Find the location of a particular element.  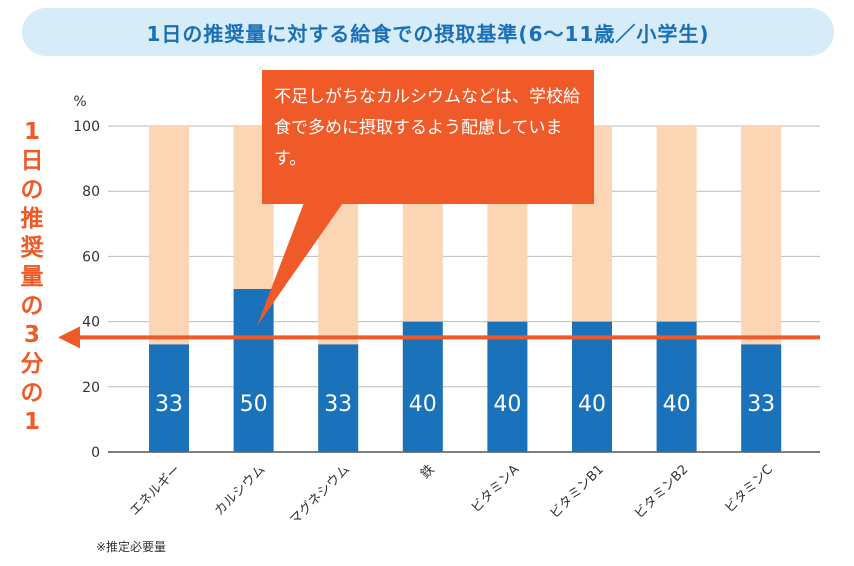

reference-line-layer is located at coordinates (439, 337).